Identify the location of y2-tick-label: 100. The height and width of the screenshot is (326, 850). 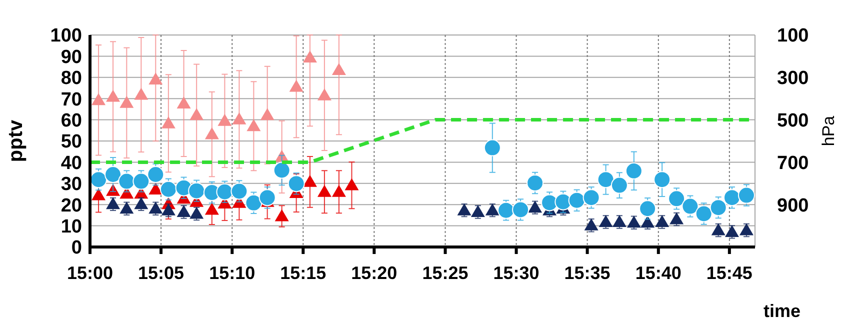
(793, 36).